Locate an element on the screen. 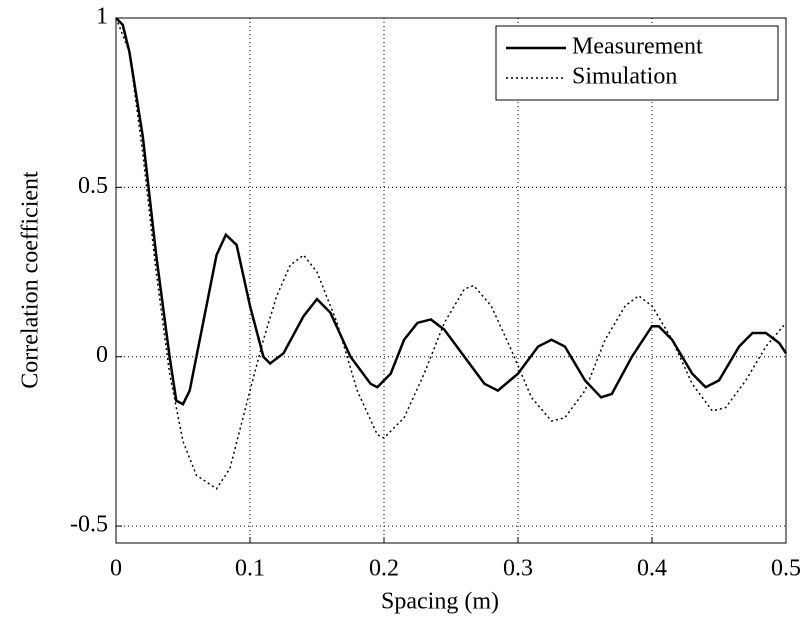 Image resolution: width=810 pixels, height=626 pixels. x-tick-label: 0 is located at coordinates (116, 569).